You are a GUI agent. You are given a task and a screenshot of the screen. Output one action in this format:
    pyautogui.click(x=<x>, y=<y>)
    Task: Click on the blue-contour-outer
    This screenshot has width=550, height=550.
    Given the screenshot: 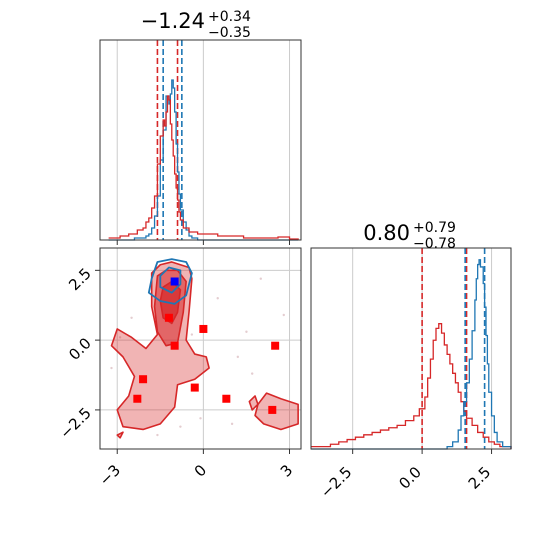 What is the action you would take?
    pyautogui.click(x=170, y=281)
    